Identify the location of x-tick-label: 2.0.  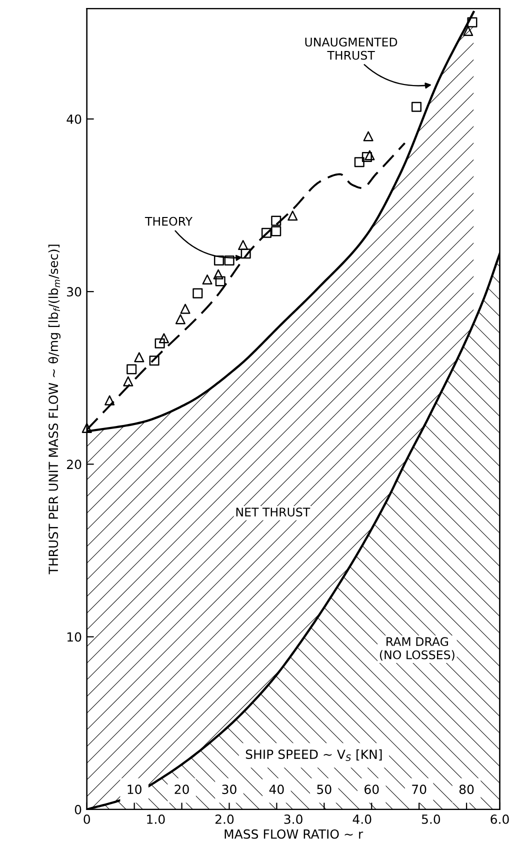
(224, 819).